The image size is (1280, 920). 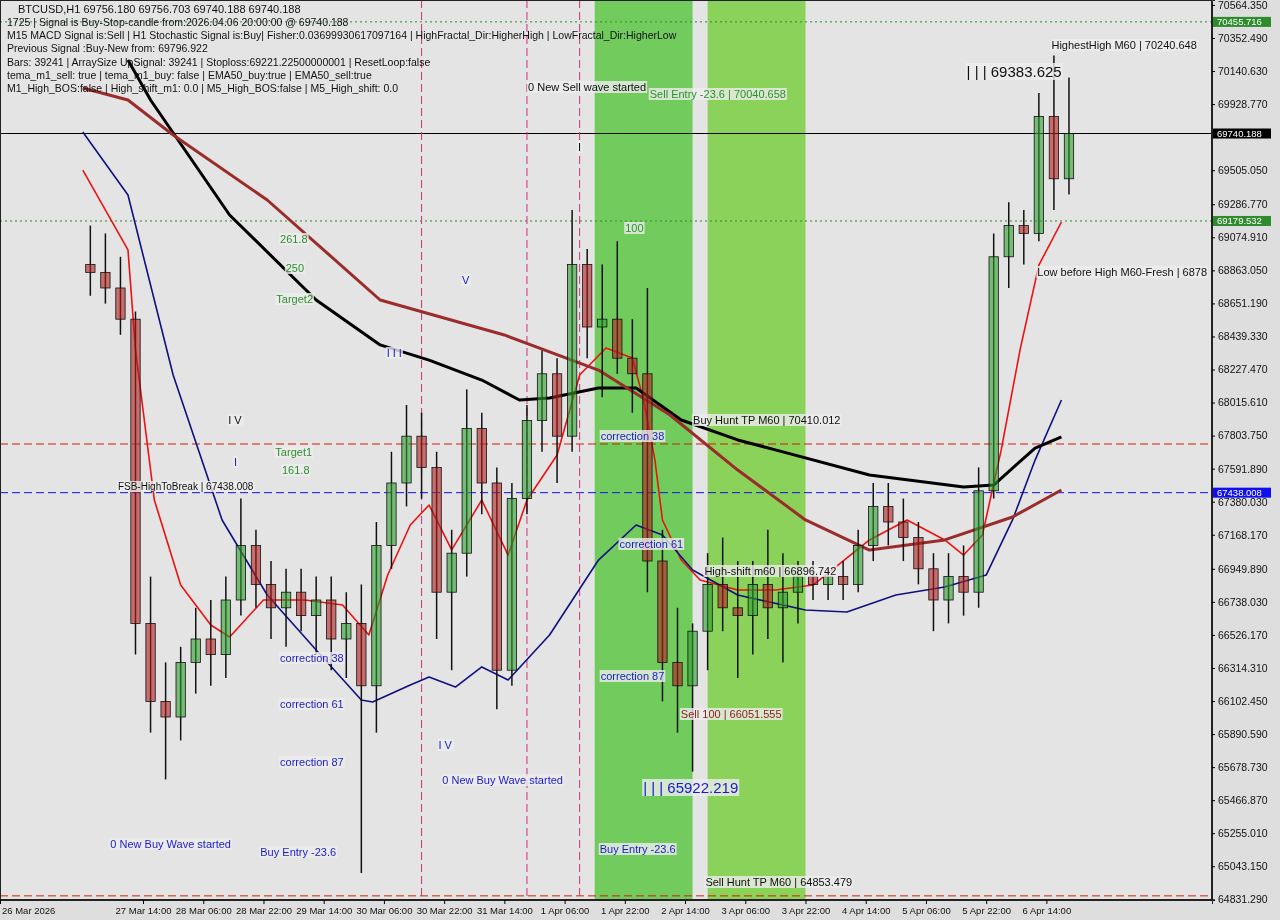 What do you see at coordinates (1243, 402) in the screenshot?
I see `y-tick-label: 68015.610` at bounding box center [1243, 402].